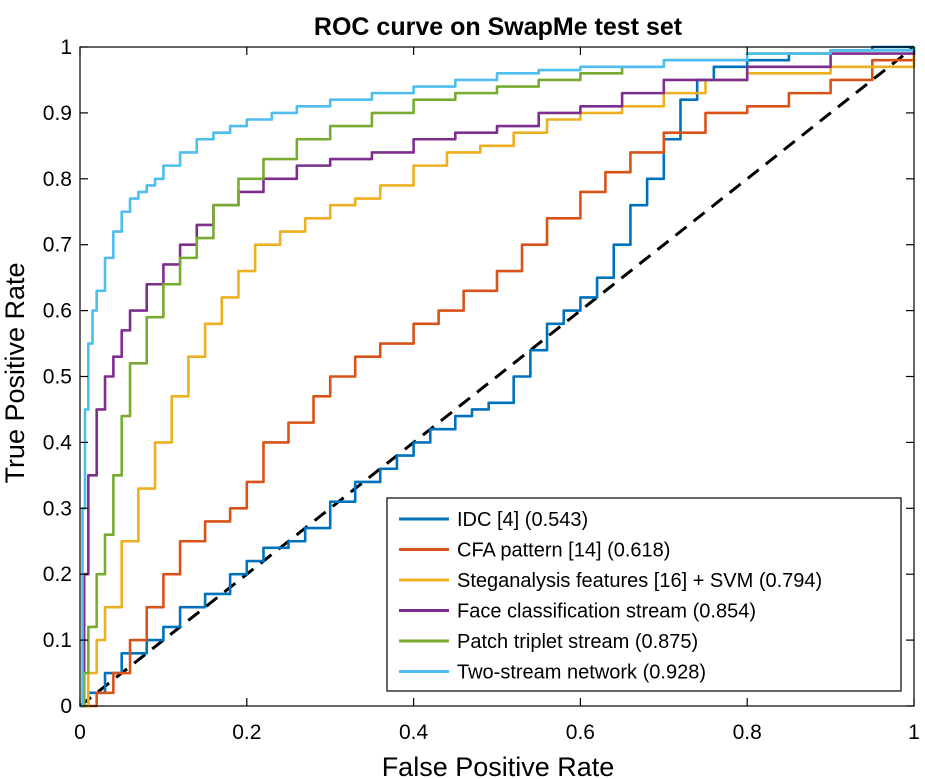 The width and height of the screenshot is (925, 779). I want to click on legend-label-5: Patch triplet stream (0.875), so click(577, 642).